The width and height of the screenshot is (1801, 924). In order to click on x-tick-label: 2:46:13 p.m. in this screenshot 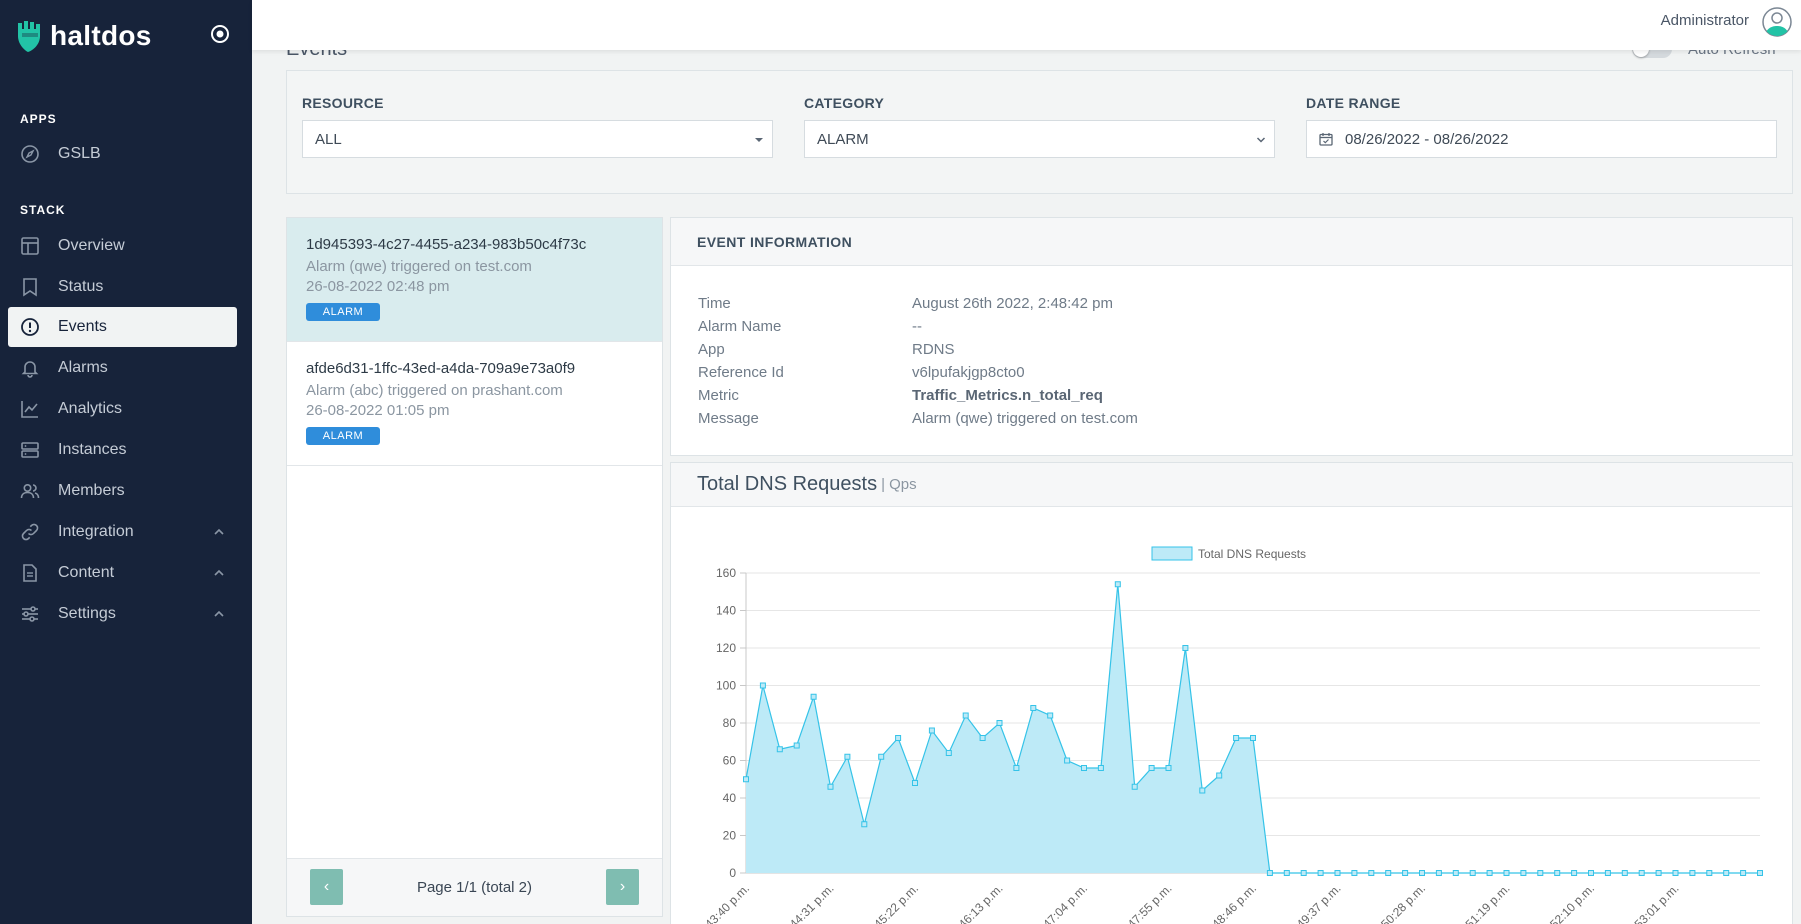, I will do `click(977, 902)`.